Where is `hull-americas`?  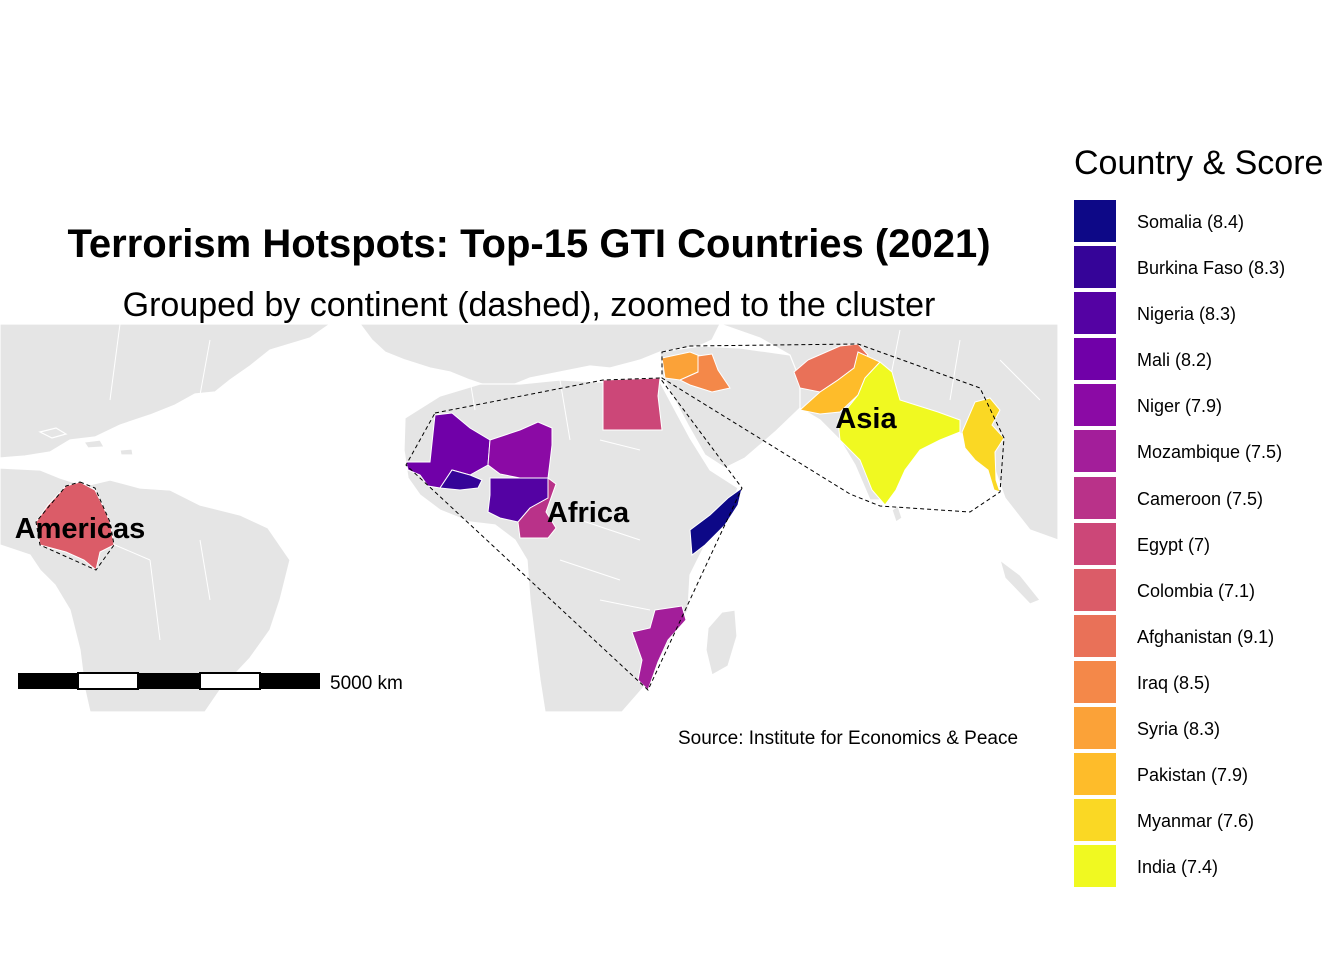 hull-americas is located at coordinates (75, 526).